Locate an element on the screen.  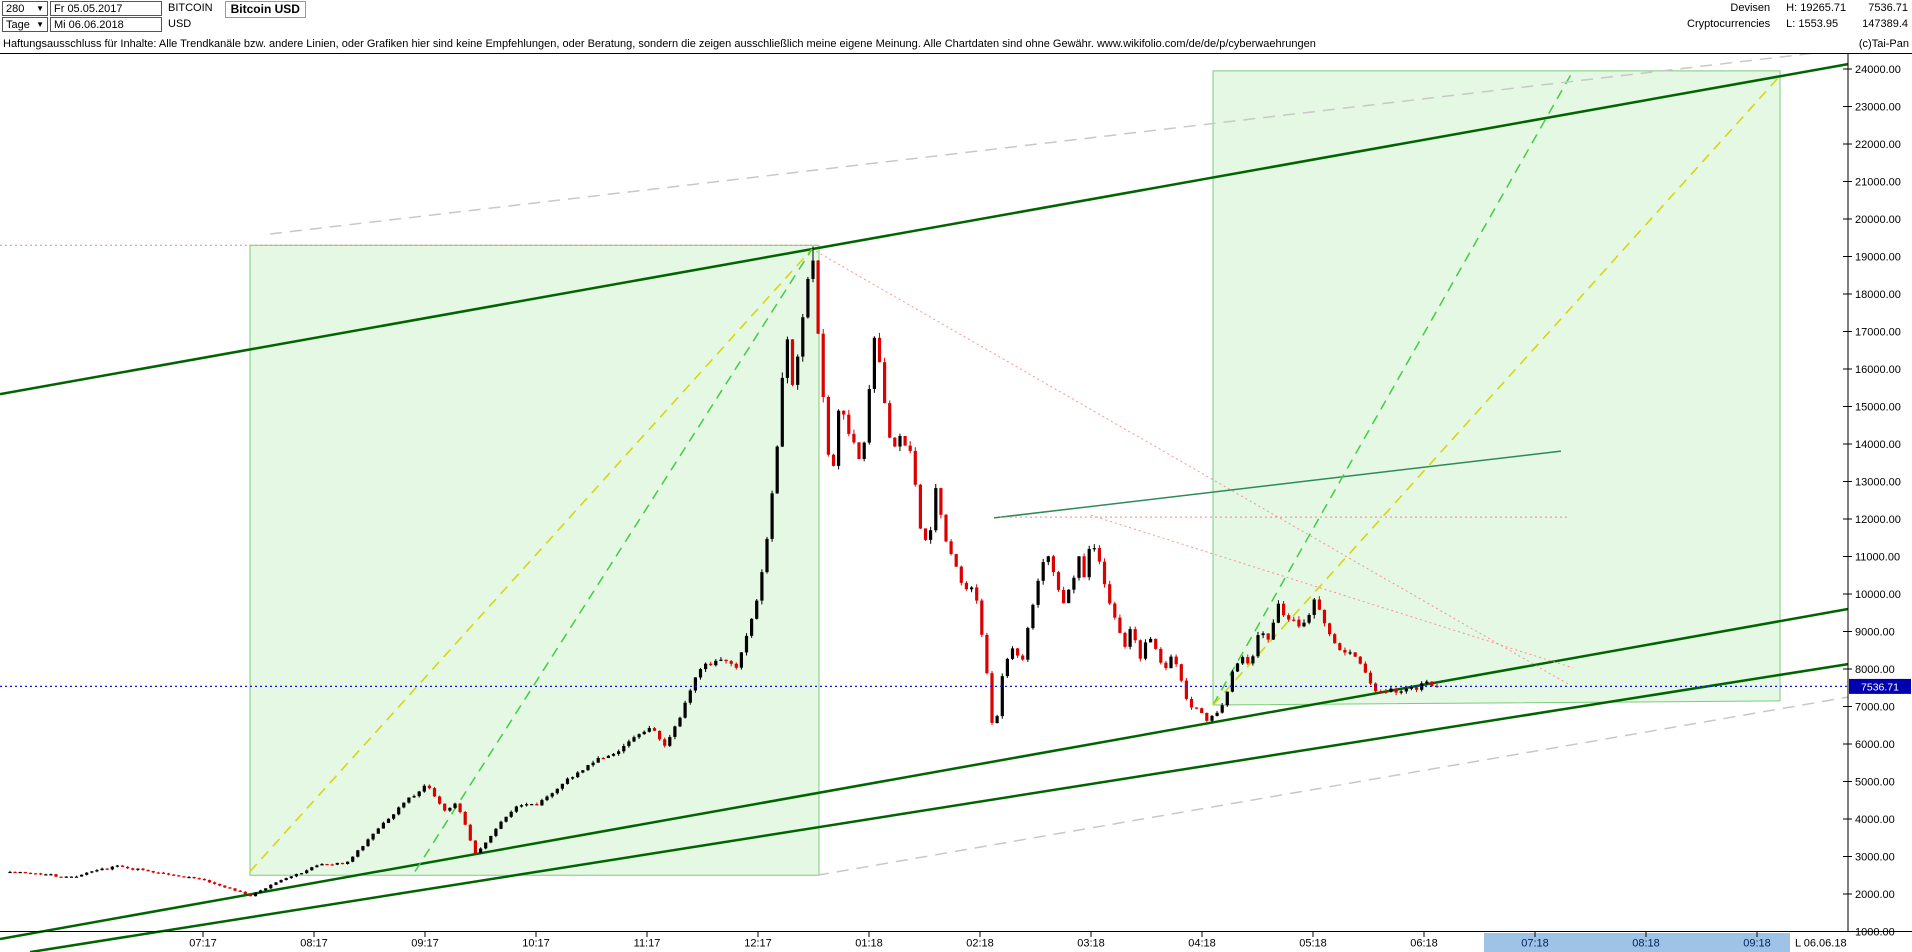
date-to-field: Mi 06.06.2018 is located at coordinates (106, 24).